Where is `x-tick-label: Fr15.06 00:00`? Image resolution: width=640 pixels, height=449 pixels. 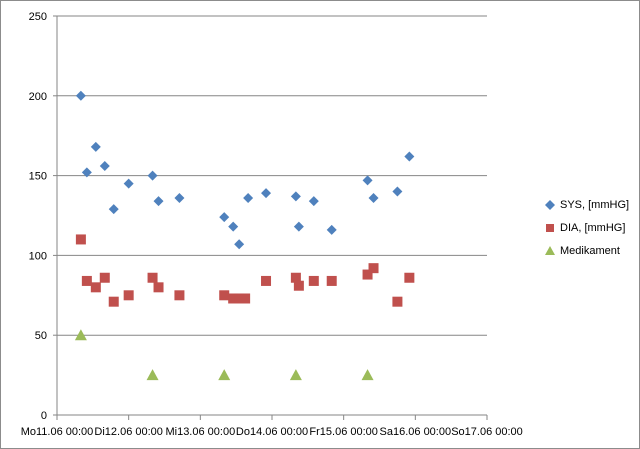 x-tick-label: Fr15.06 00:00 is located at coordinates (343, 432).